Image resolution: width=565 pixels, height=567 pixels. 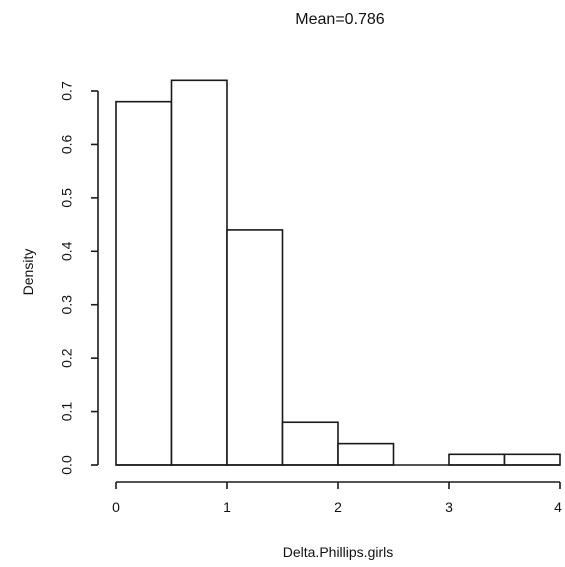 I want to click on x-tick-label: 1, so click(x=227, y=507).